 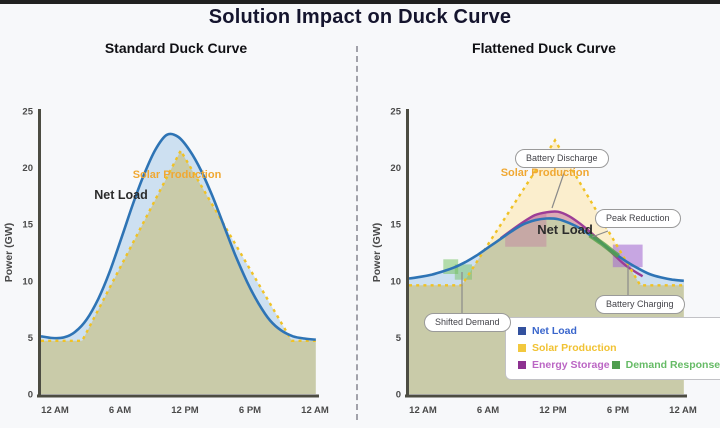 What do you see at coordinates (574, 348) in the screenshot?
I see `legend-label-solar-production: Solar Production` at bounding box center [574, 348].